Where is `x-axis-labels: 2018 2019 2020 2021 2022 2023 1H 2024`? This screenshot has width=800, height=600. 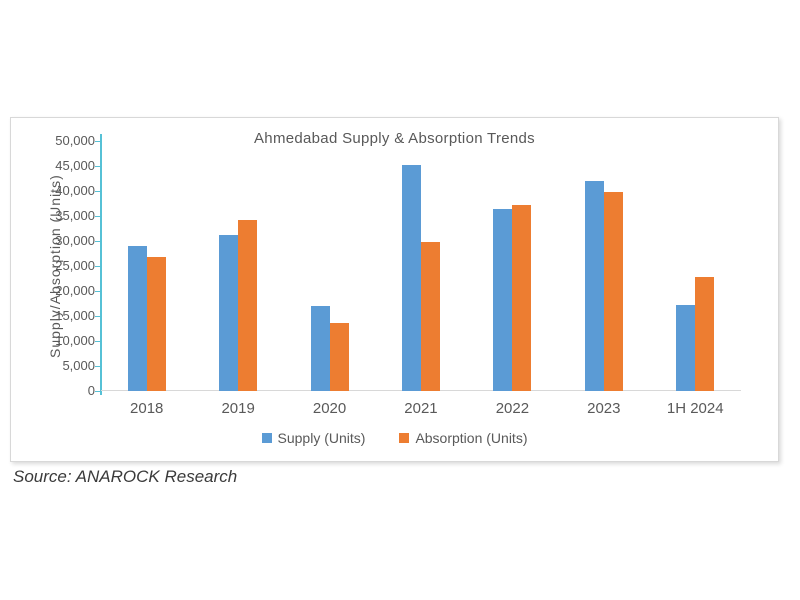 x-axis-labels: 2018 2019 2020 2021 2022 2023 1H 2024 is located at coordinates (421, 408).